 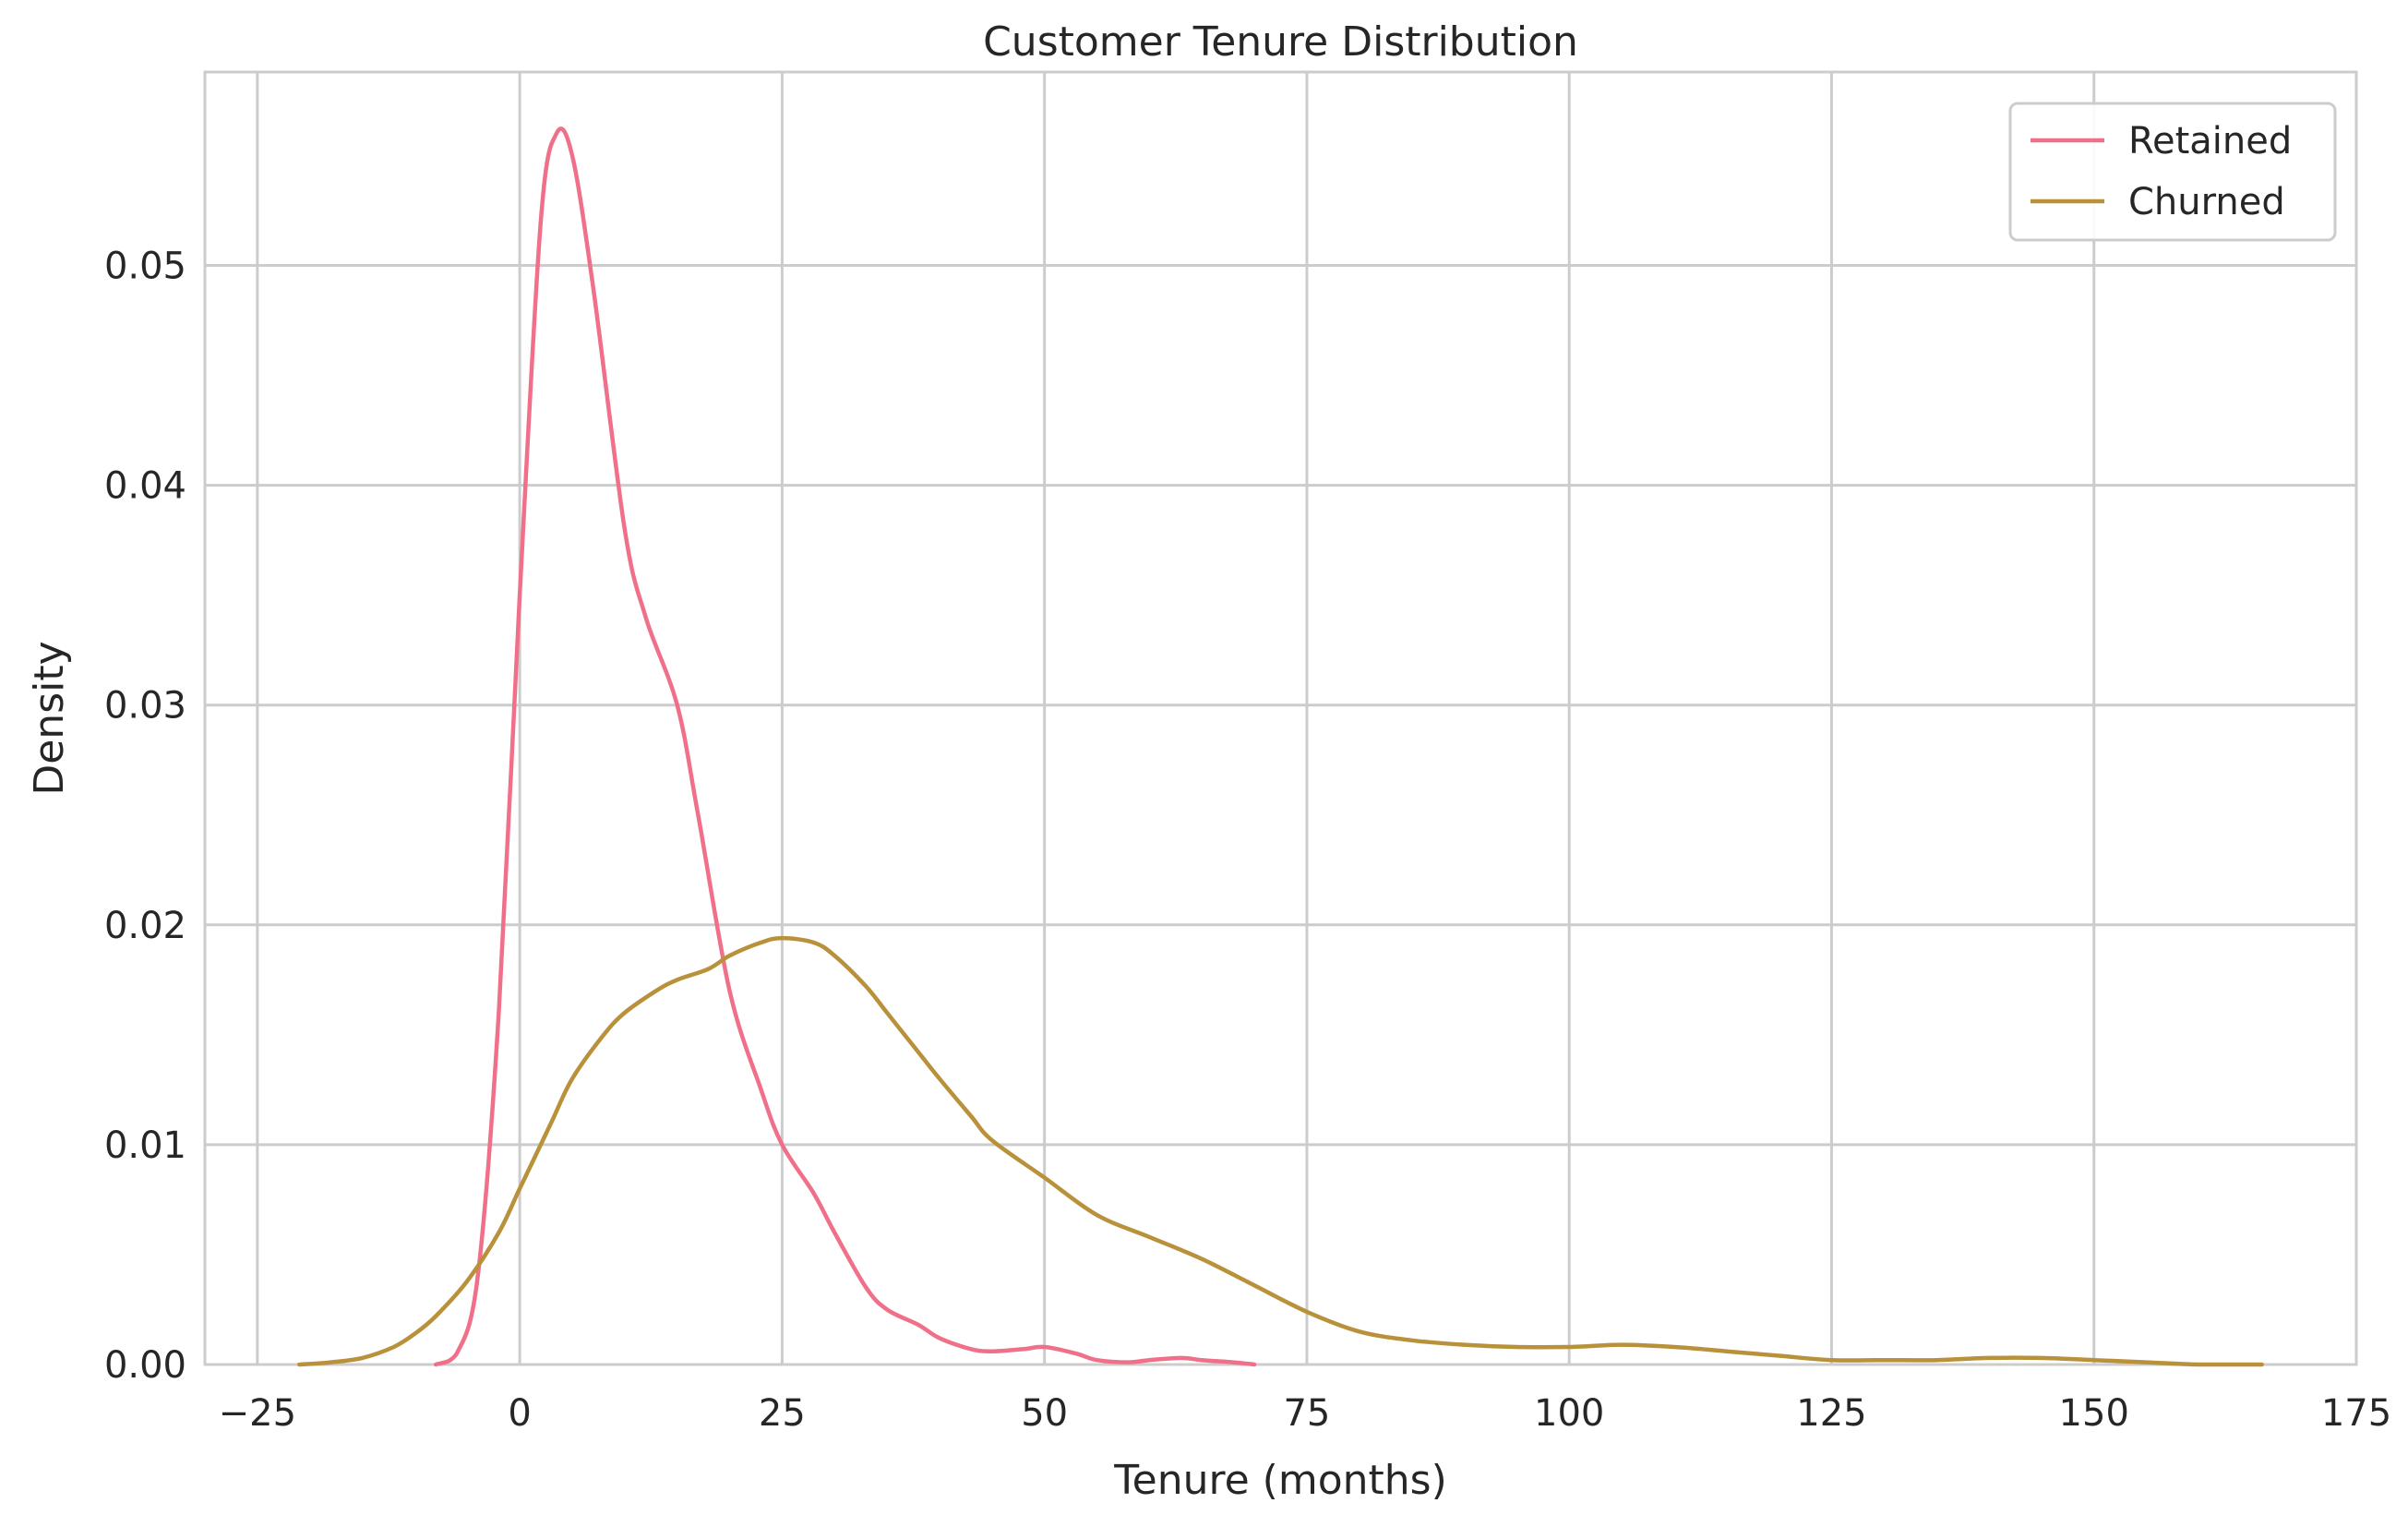 I want to click on x-tick-label: 125, so click(x=1831, y=1413).